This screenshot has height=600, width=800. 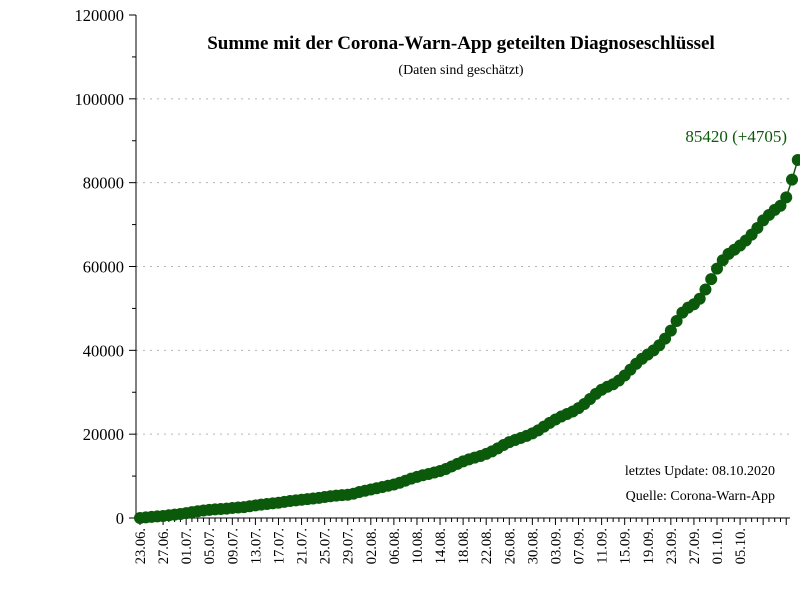 What do you see at coordinates (441, 546) in the screenshot?
I see `x-tick-label: 14.08.` at bounding box center [441, 546].